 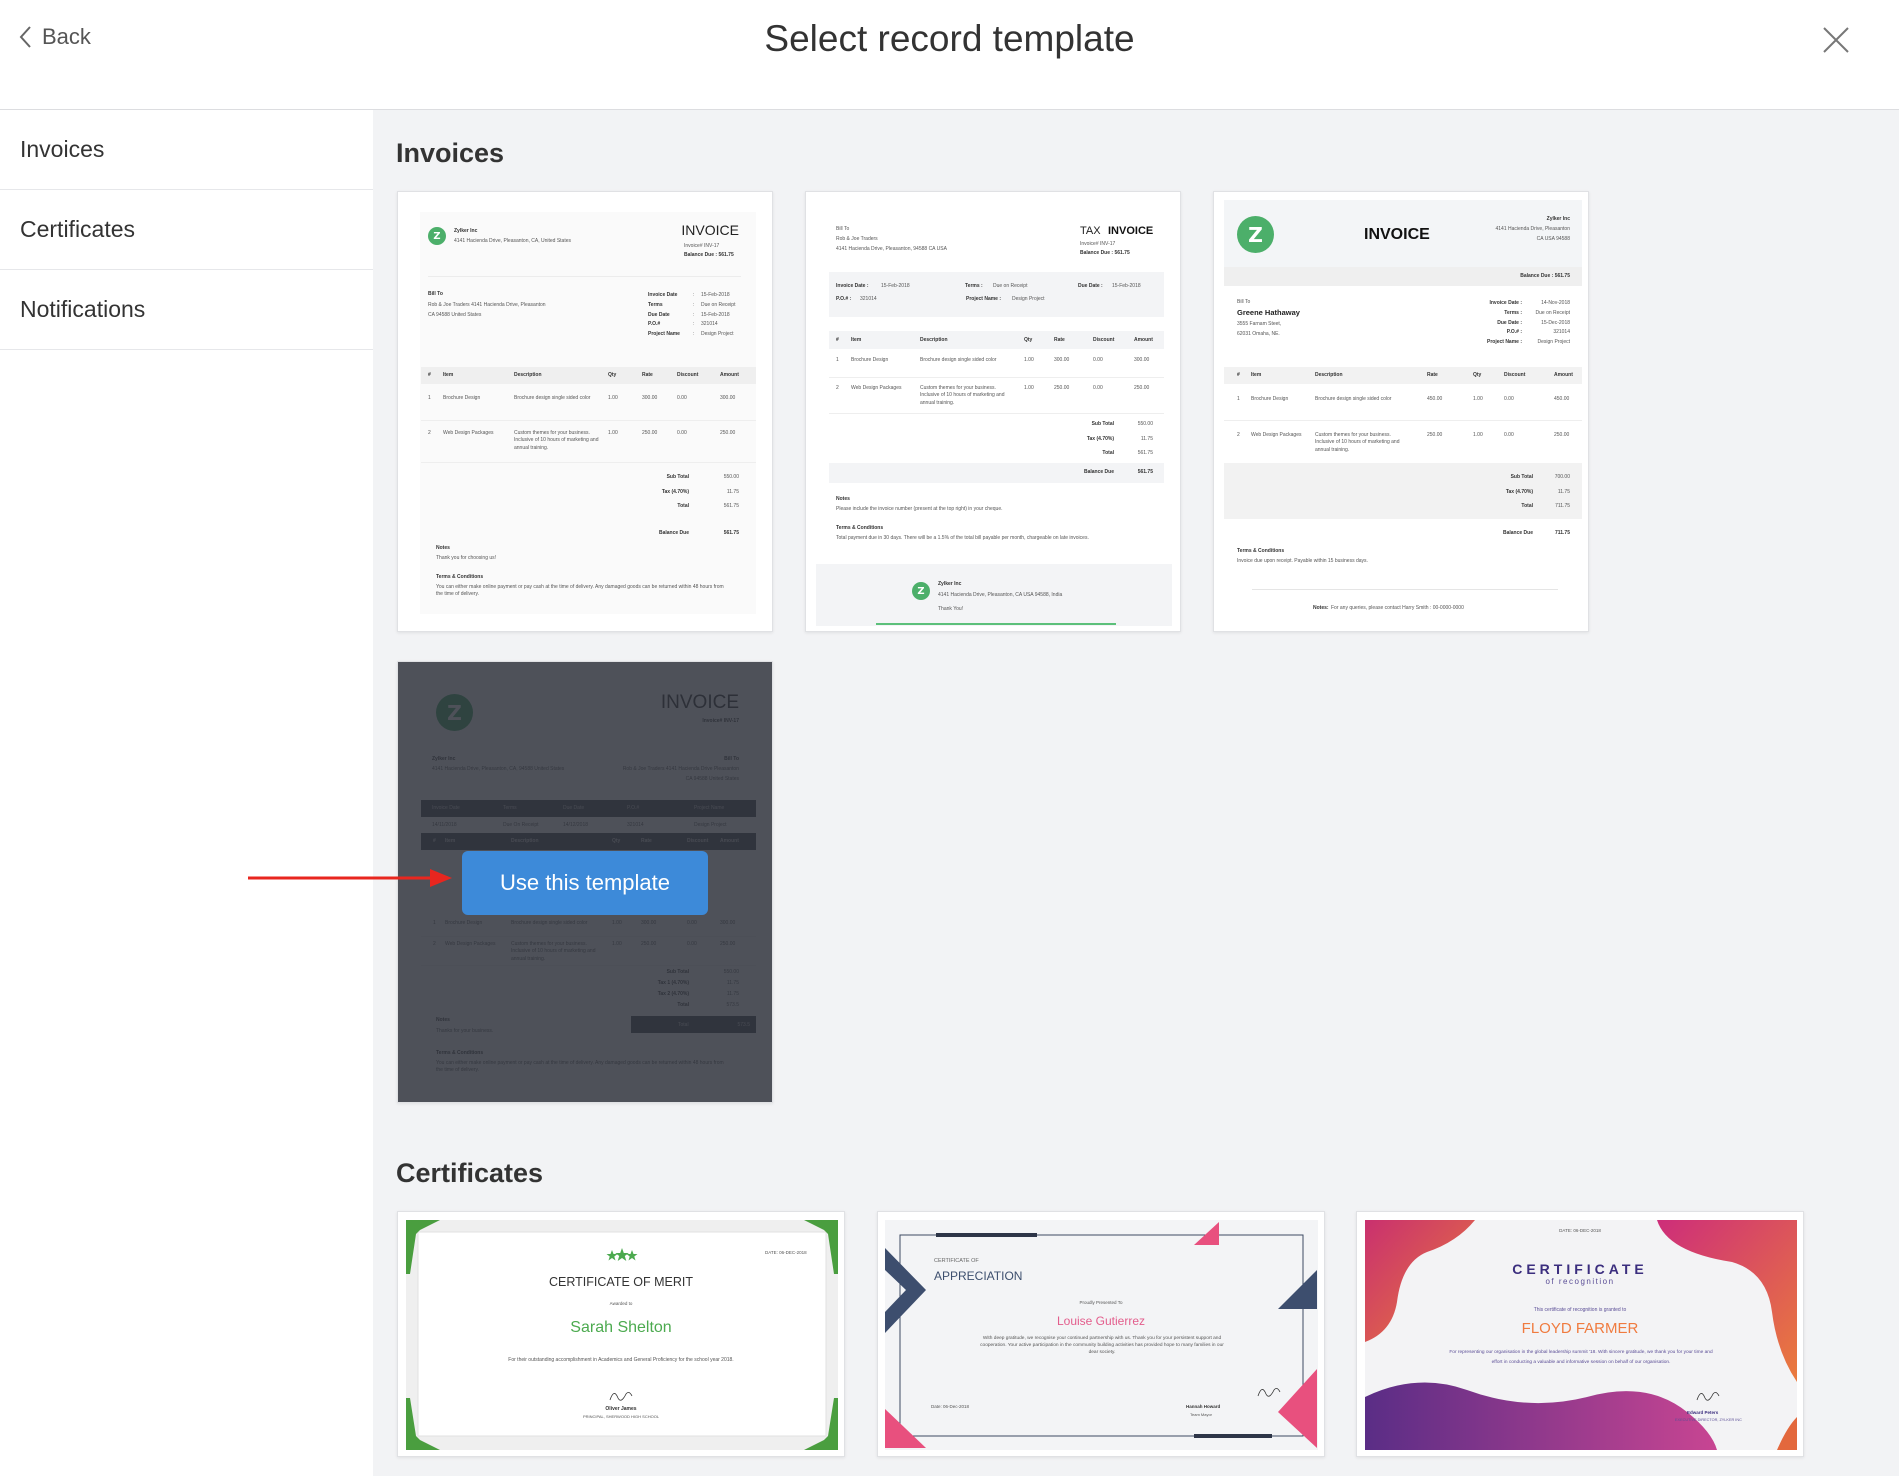 What do you see at coordinates (1143, 340) in the screenshot?
I see `thumb-text: Amount` at bounding box center [1143, 340].